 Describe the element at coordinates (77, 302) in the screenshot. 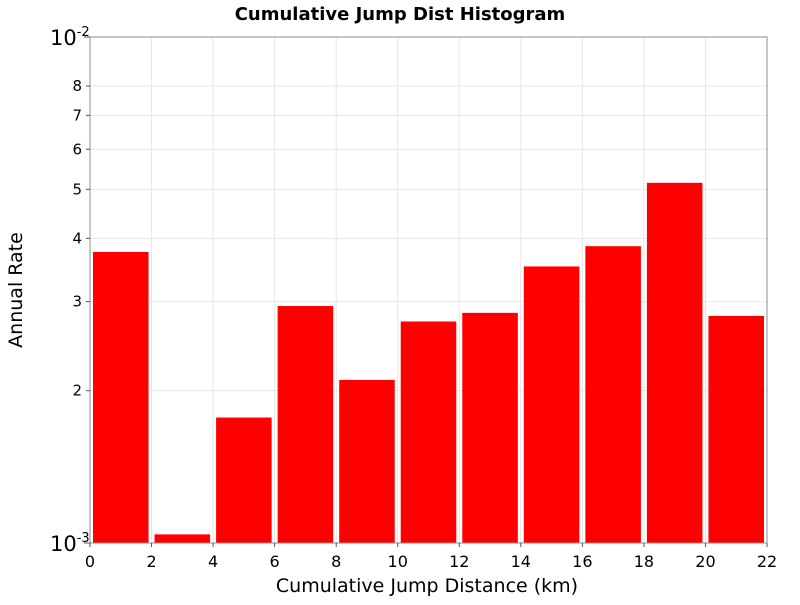

I see `y-tick-label: 3` at that location.